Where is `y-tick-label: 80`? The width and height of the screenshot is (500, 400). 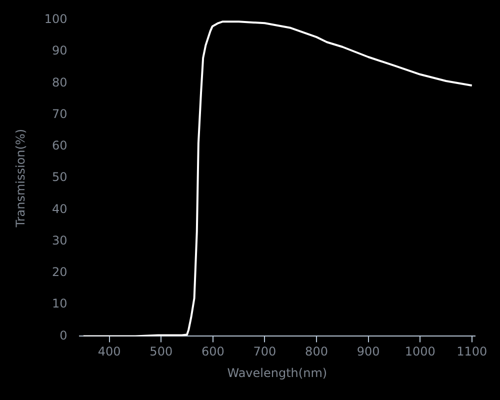
y-tick-label: 80 is located at coordinates (60, 82).